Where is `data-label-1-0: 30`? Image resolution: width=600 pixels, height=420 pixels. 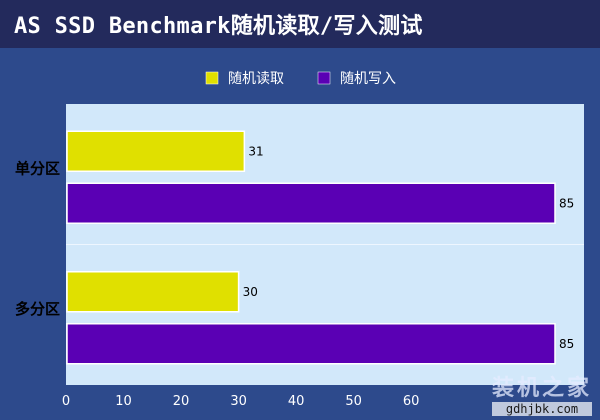 data-label-1-0: 30 is located at coordinates (250, 292).